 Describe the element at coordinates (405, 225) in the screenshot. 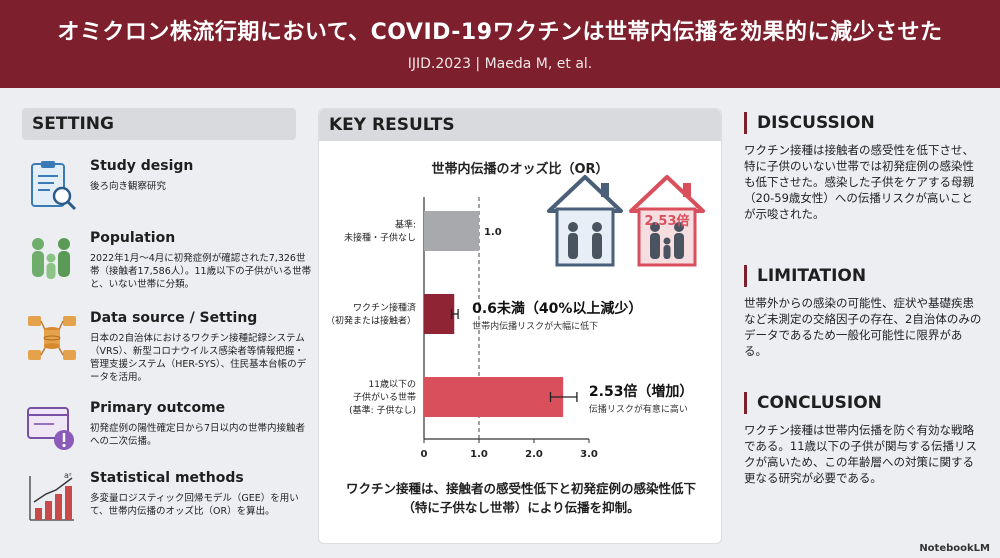

I see `category-label: 基準:` at that location.